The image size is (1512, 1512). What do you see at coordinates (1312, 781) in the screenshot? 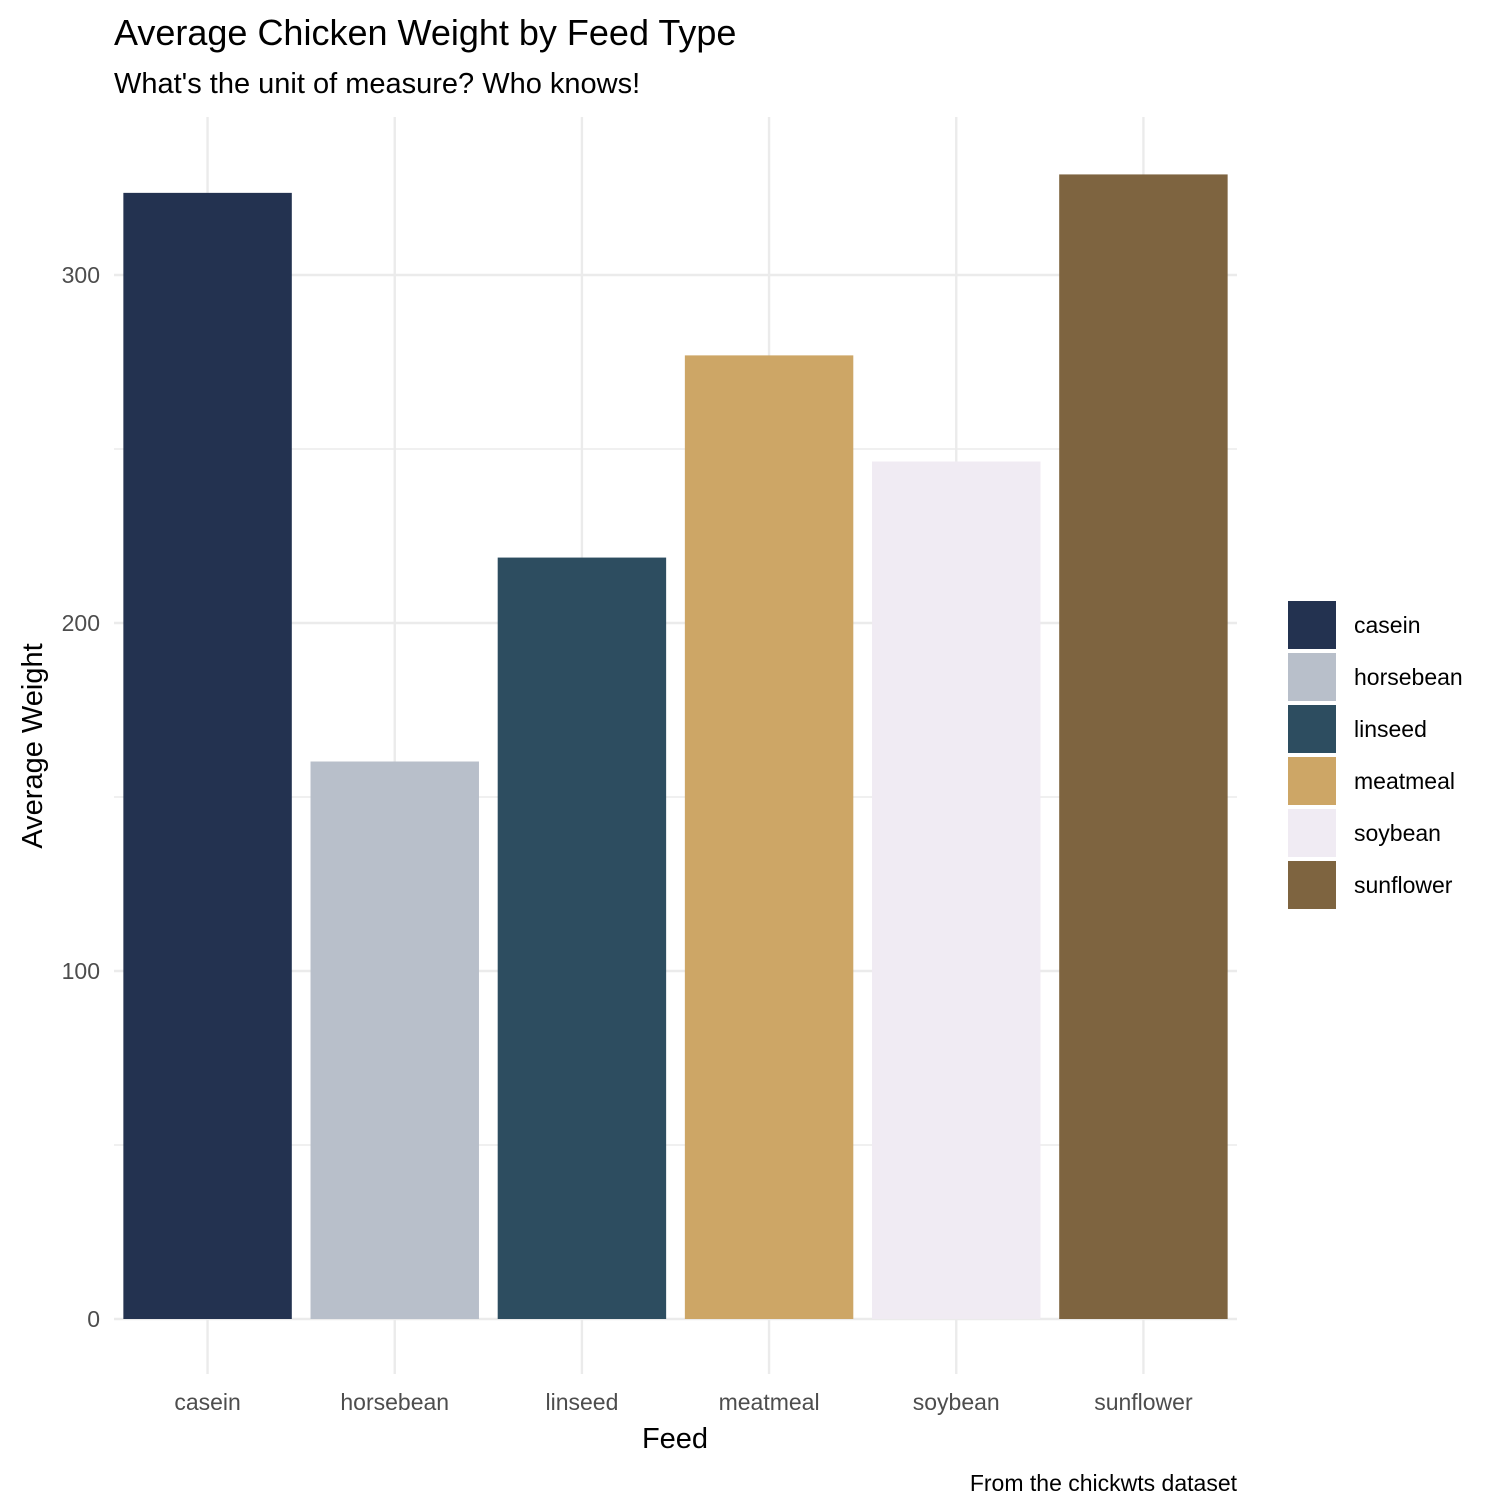
I see `legend-key-meatmeal` at bounding box center [1312, 781].